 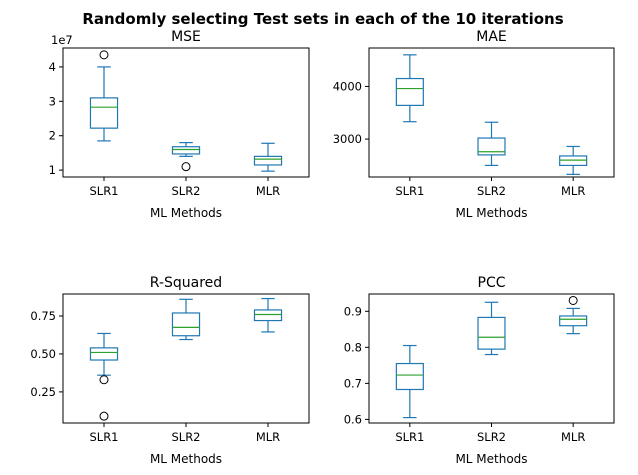 What do you see at coordinates (52, 170) in the screenshot?
I see `y-tick-label: 1` at bounding box center [52, 170].